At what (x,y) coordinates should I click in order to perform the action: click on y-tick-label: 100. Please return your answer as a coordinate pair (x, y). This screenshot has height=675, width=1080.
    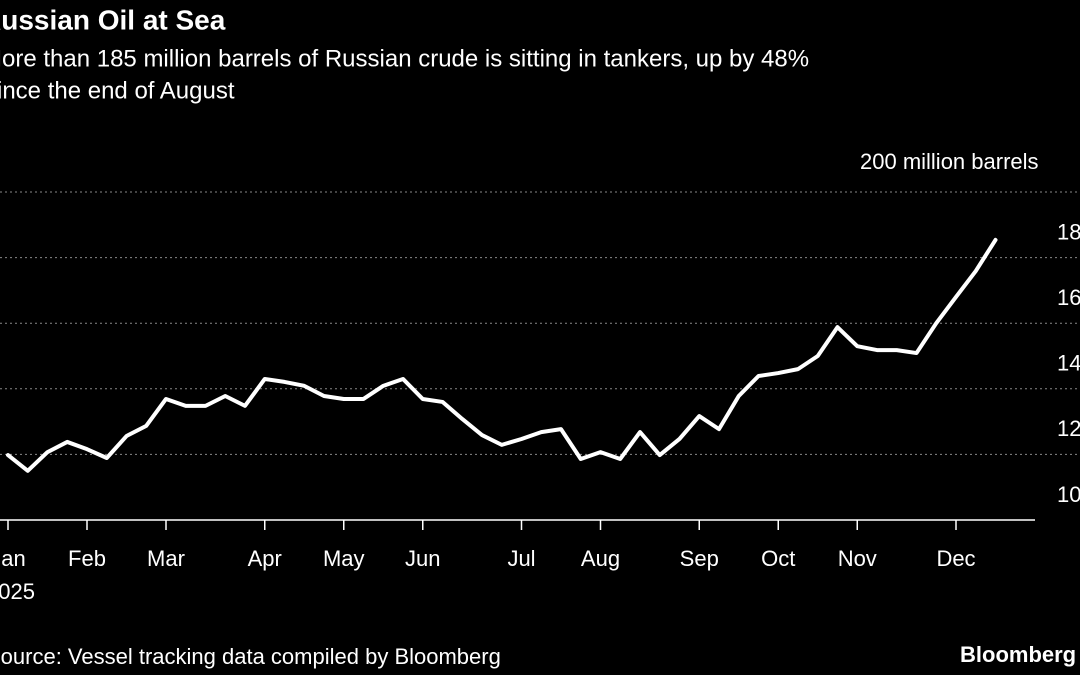
    Looking at the image, I should click on (1068, 494).